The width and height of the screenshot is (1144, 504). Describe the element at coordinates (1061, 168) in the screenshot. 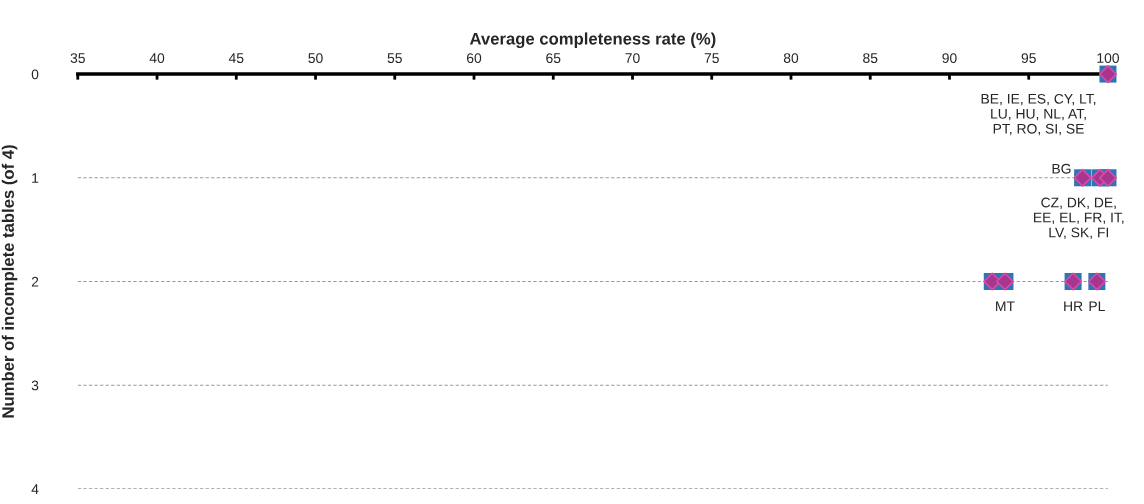

I see `annotation: BG` at that location.